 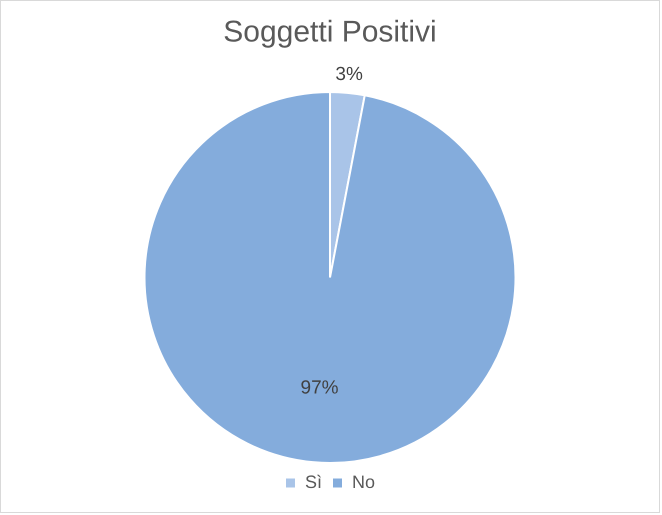 I want to click on legend-label: No, so click(x=364, y=482).